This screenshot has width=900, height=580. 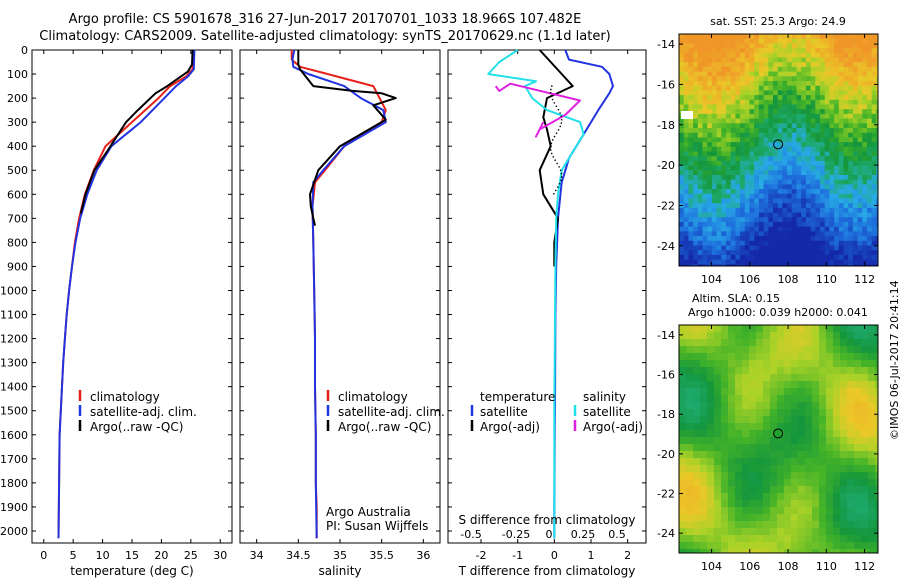 What do you see at coordinates (559, 183) in the screenshot?
I see `diff-raw-dot` at bounding box center [559, 183].